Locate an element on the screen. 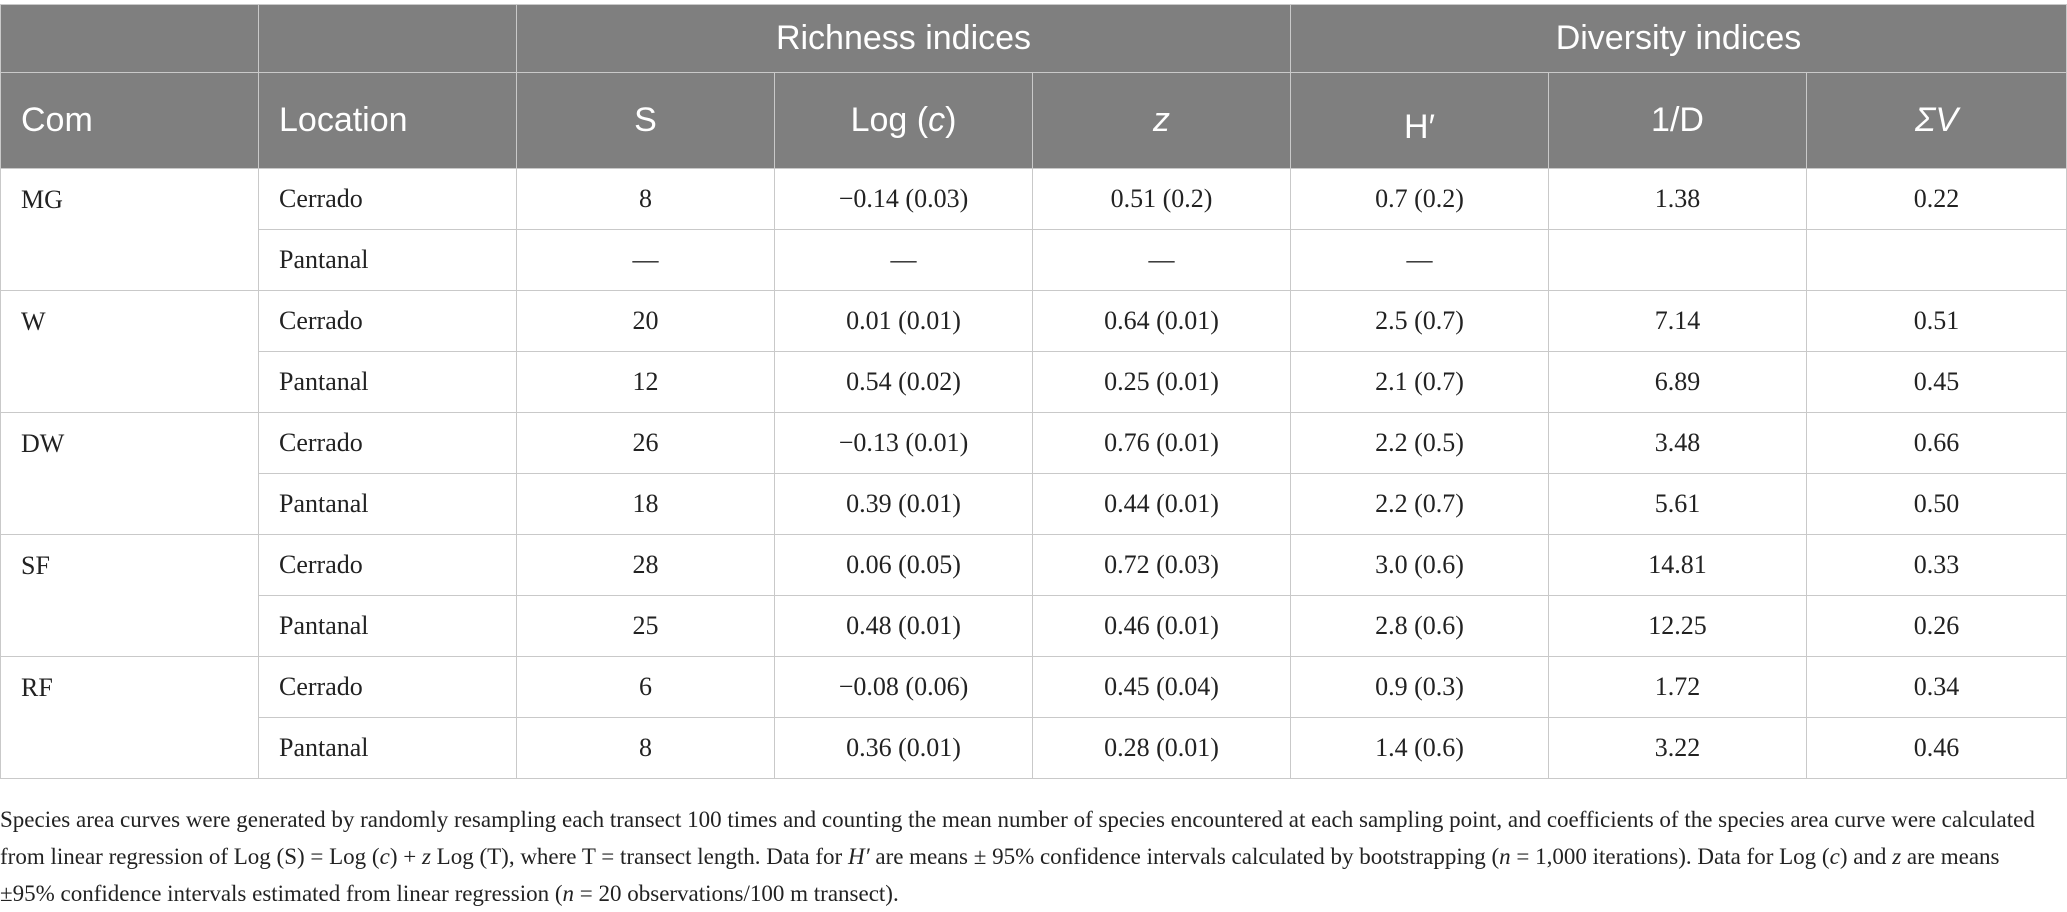 Image resolution: width=2067 pixels, height=912 pixels. cell-log-c: 0.36 (0.01) is located at coordinates (903, 748).